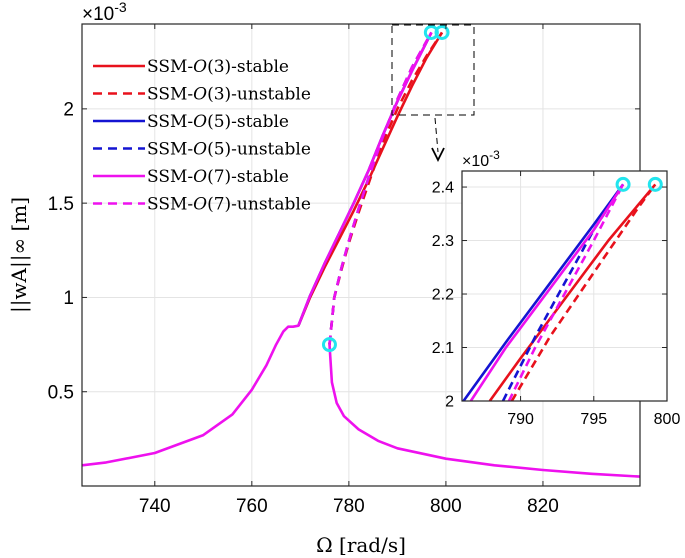  Describe the element at coordinates (229, 205) in the screenshot. I see `legend-entry-label: SSM-O(7)-unstable` at that location.